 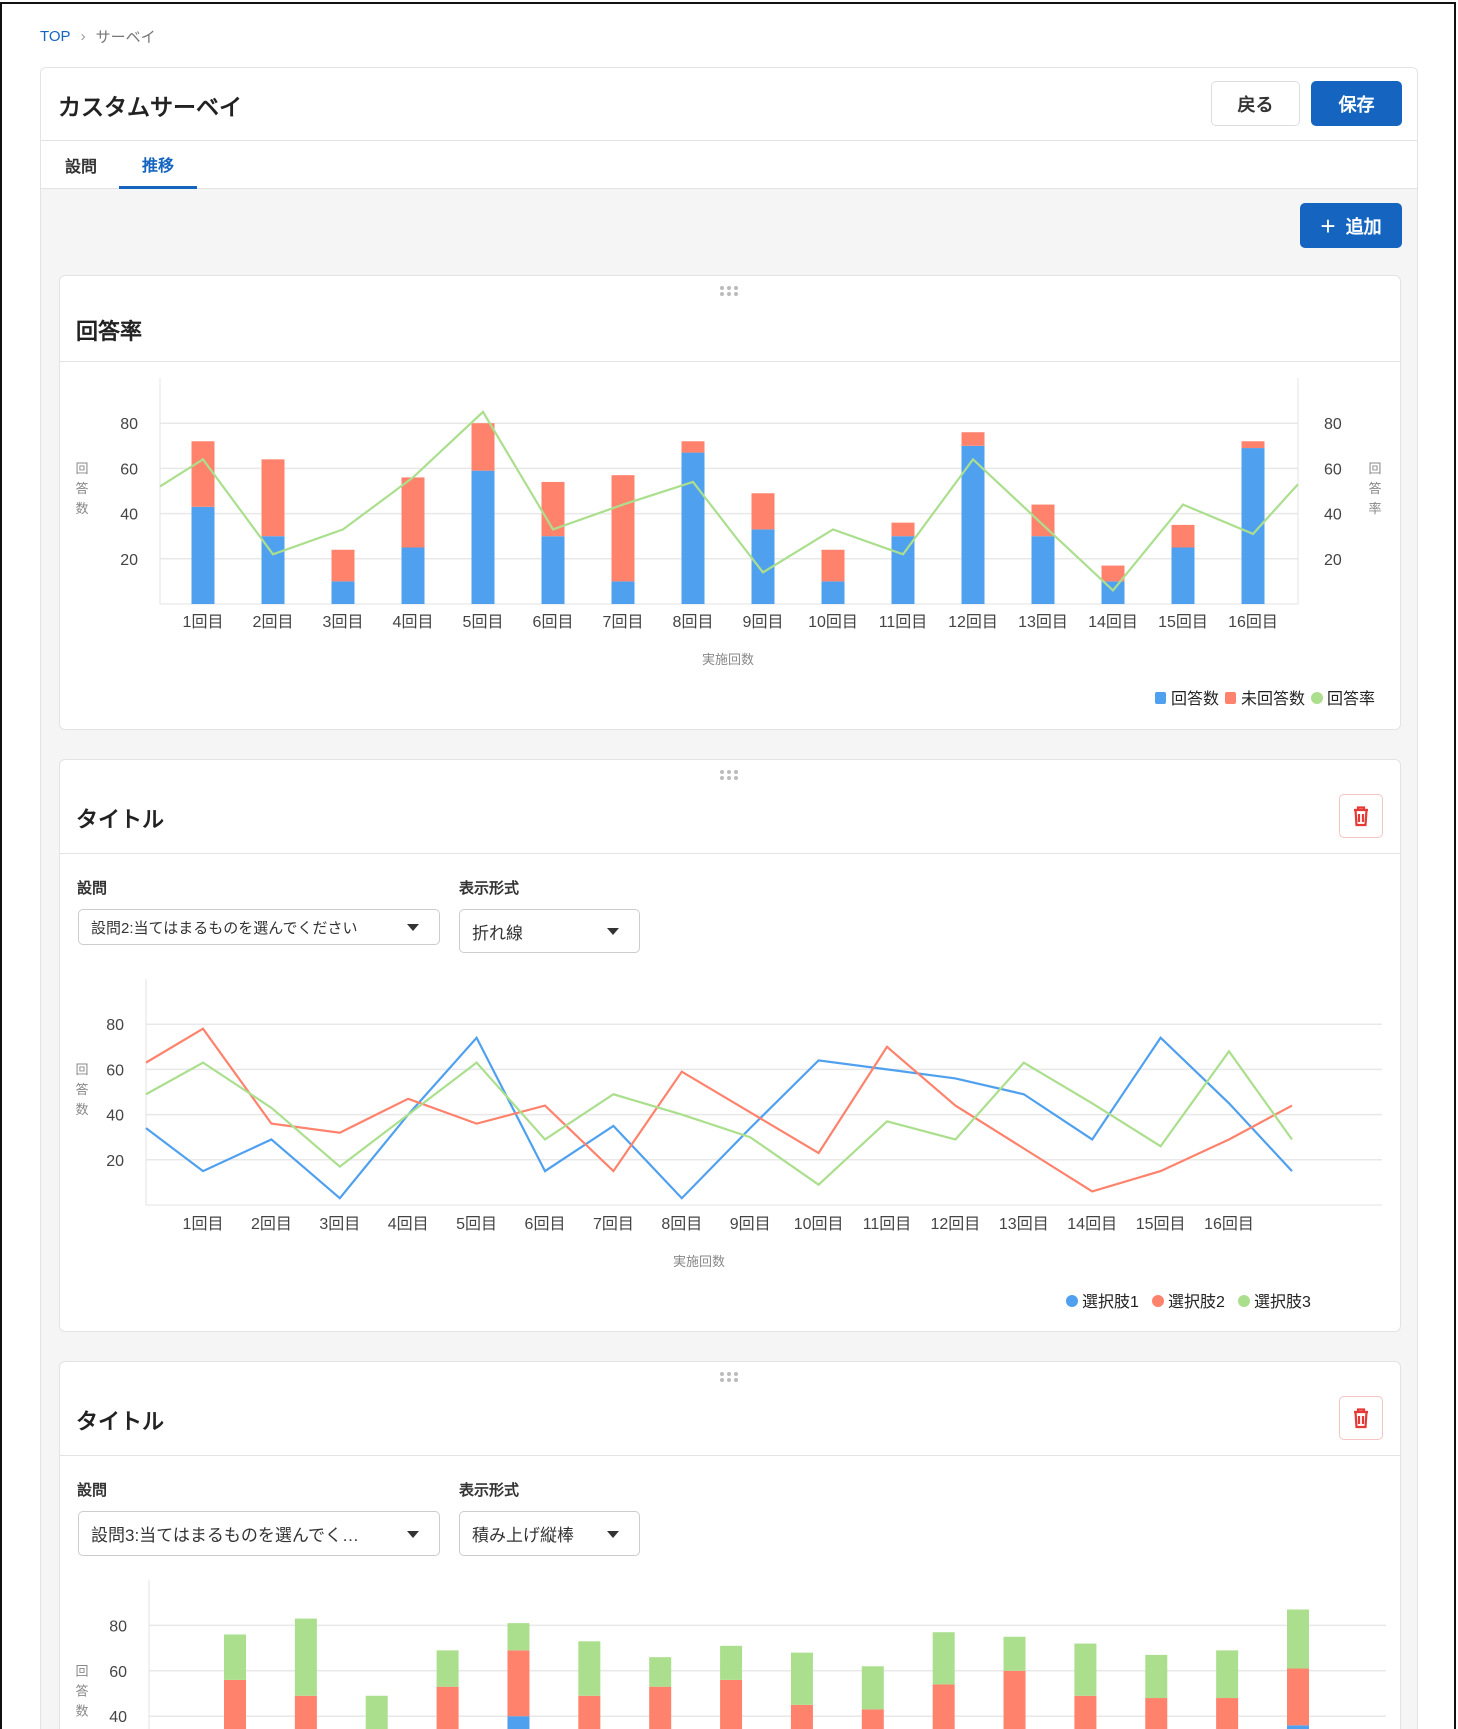 What do you see at coordinates (699, 1261) in the screenshot?
I see `x-axis-title: 実施回数` at bounding box center [699, 1261].